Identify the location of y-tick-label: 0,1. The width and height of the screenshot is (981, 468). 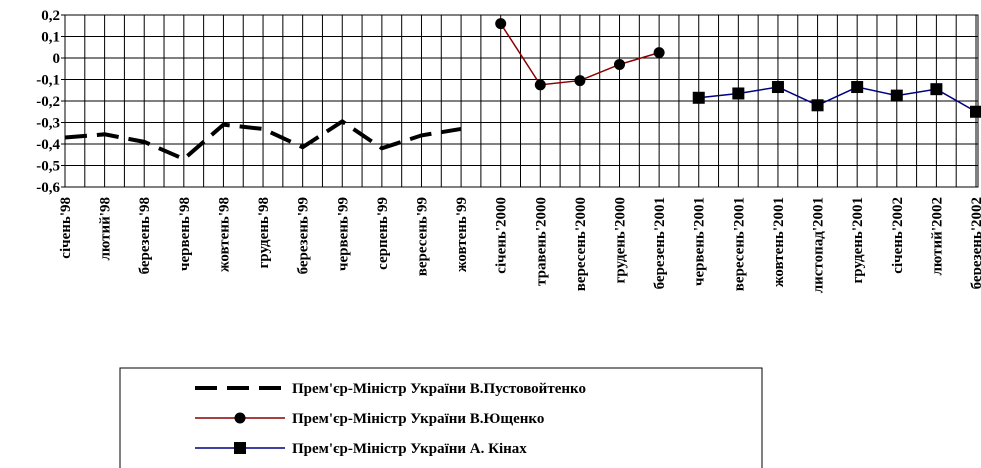
(50, 38).